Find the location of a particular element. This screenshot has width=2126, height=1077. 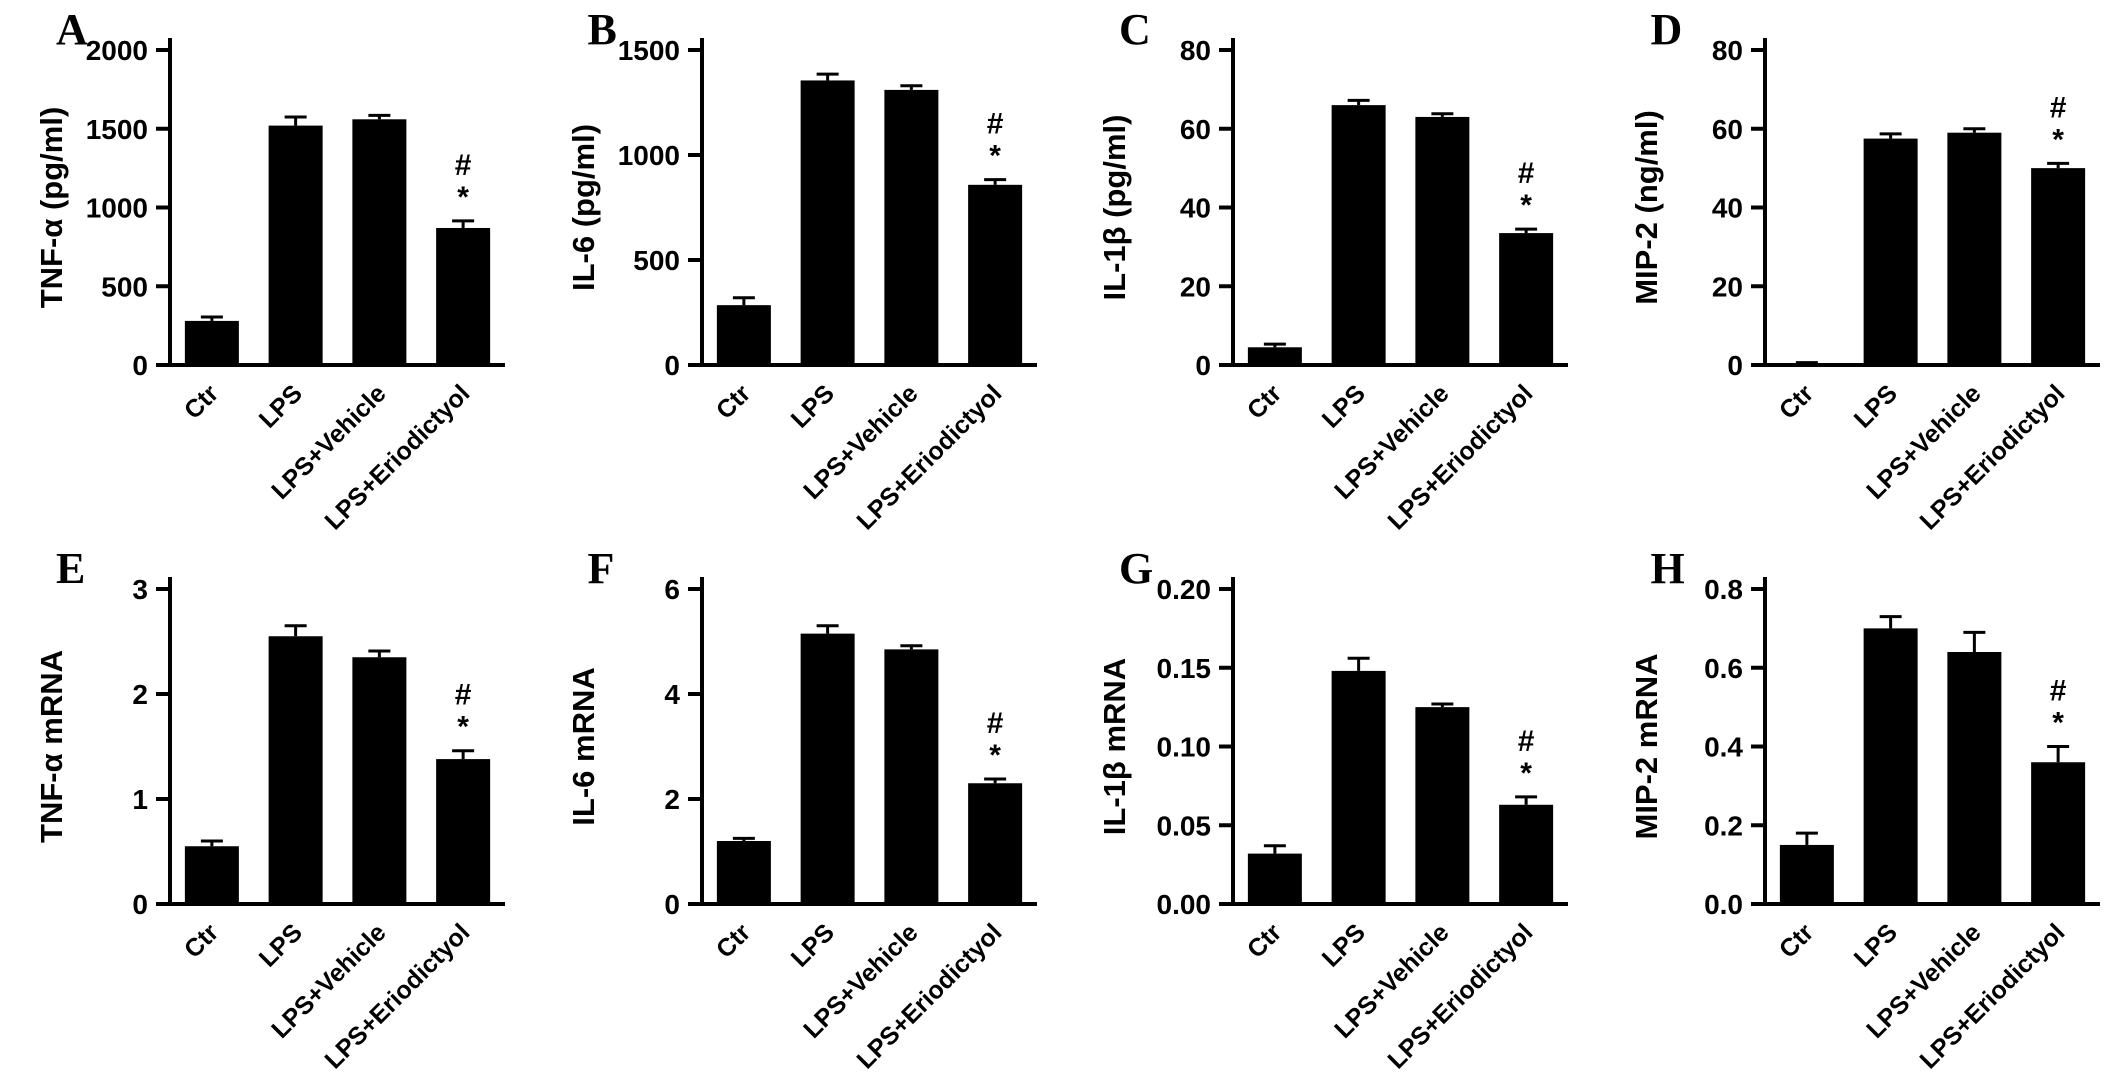

y-axis-label: IL-1β mRNA is located at coordinates (1114, 745).